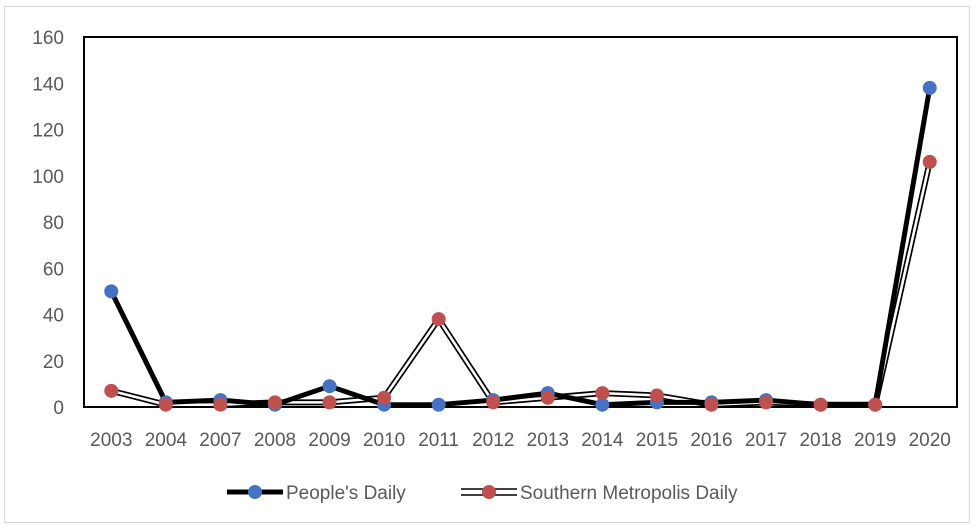  I want to click on x-tick-label: 2016, so click(711, 440).